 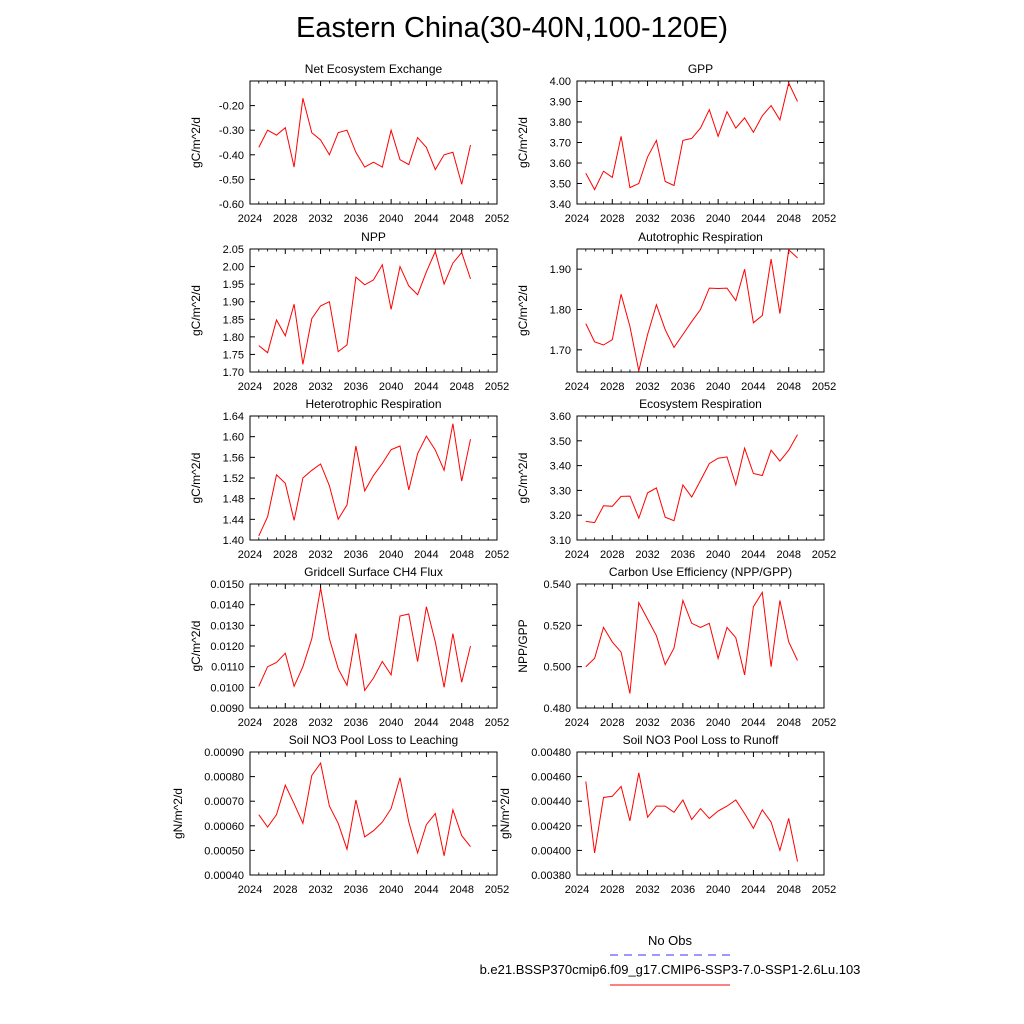 I want to click on y-tick-label: 1.75, so click(x=233, y=355).